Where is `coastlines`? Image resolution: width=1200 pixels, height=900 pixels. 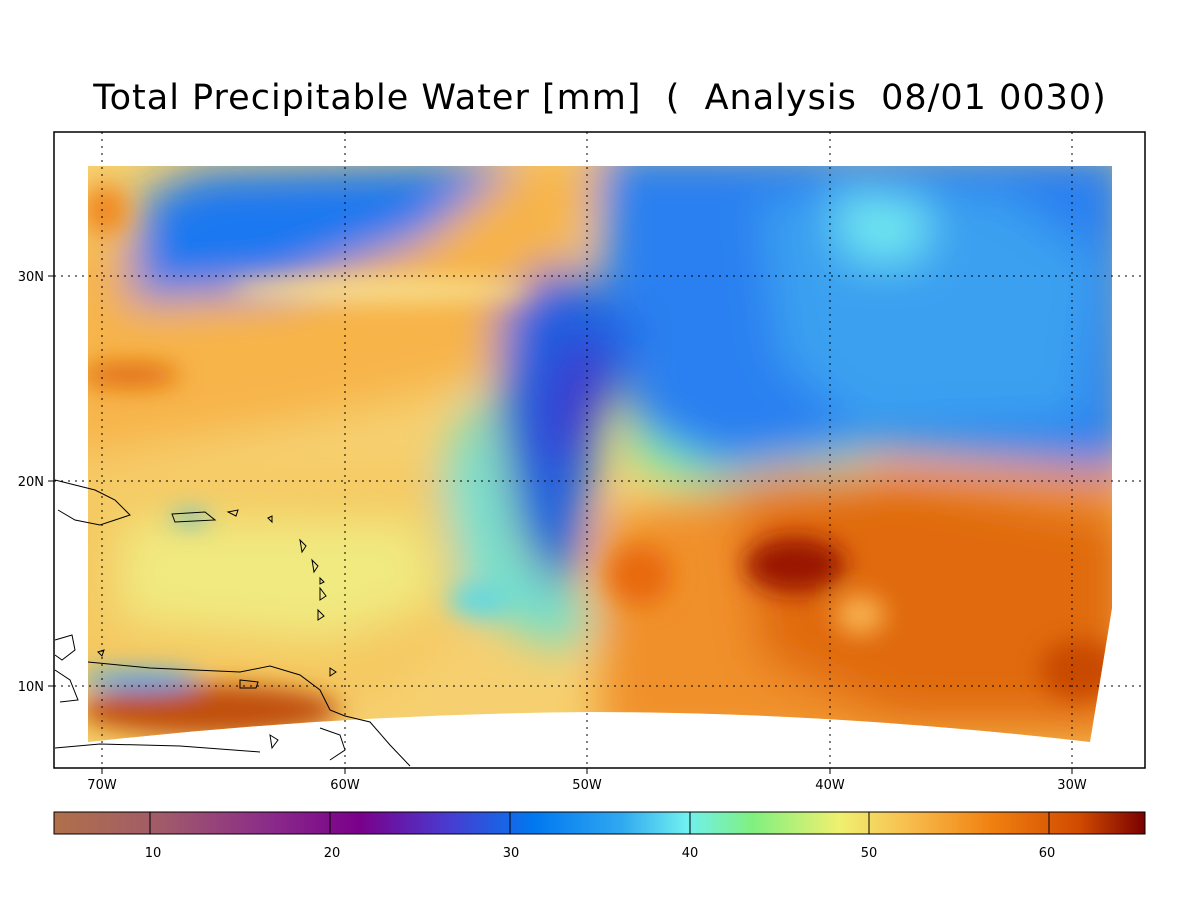 coastlines is located at coordinates (232, 623).